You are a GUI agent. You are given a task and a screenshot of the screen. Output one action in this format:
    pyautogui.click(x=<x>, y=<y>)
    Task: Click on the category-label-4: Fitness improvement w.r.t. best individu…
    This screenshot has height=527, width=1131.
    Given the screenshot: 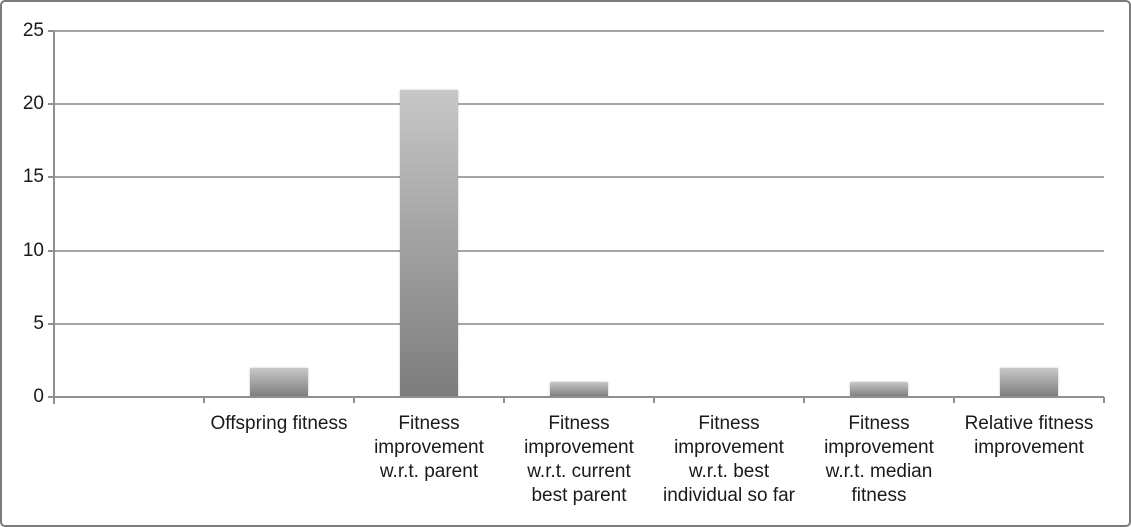 What is the action you would take?
    pyautogui.click(x=729, y=459)
    